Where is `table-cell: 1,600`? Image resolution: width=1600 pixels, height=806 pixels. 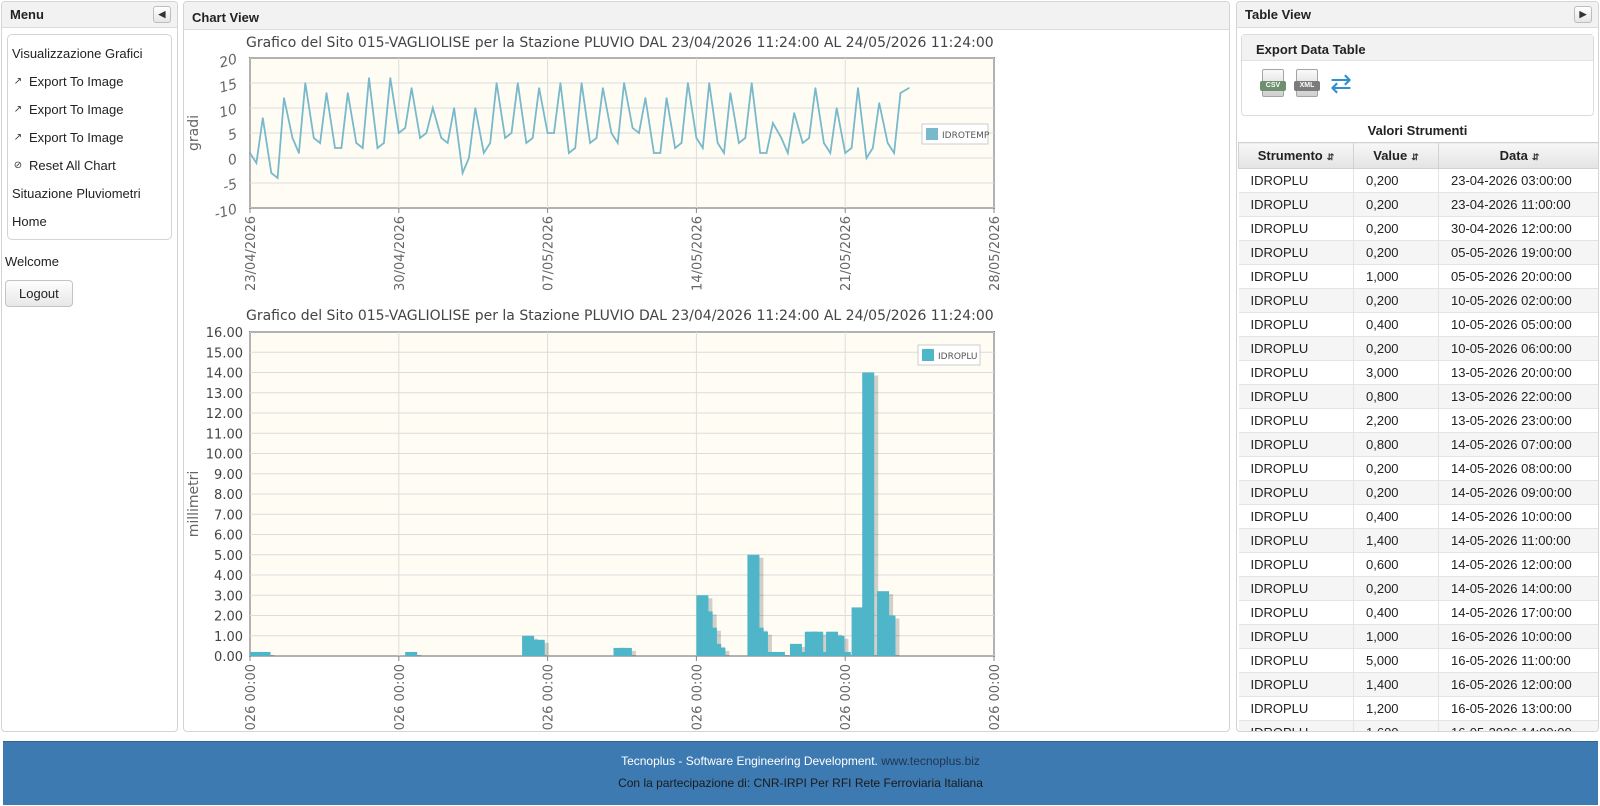 table-cell: 1,600 is located at coordinates (1396, 725).